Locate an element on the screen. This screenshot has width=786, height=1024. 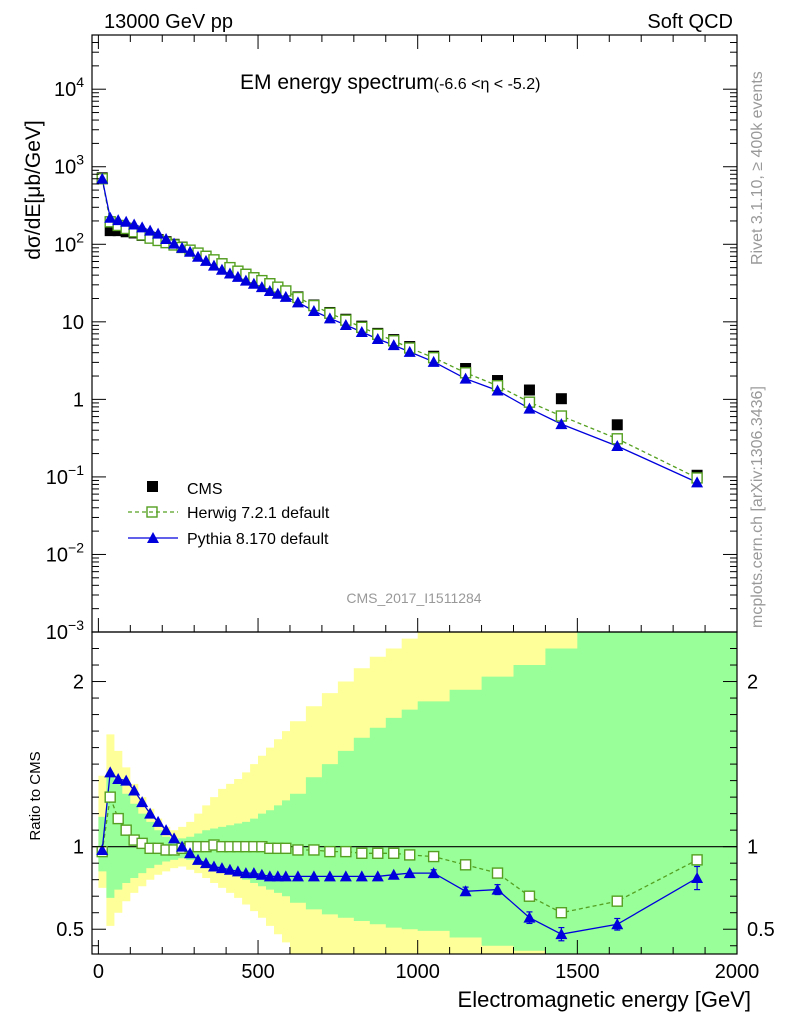
ratio-xtick-label: 2000 is located at coordinates (737, 972).